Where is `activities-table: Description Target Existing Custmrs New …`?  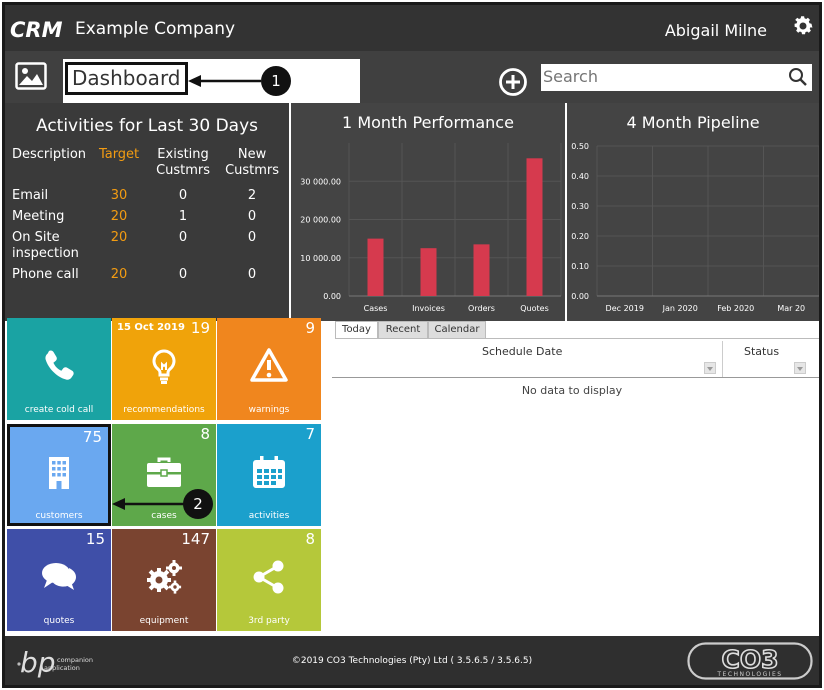
activities-table: Description Target Existing Custmrs New … is located at coordinates (147, 217).